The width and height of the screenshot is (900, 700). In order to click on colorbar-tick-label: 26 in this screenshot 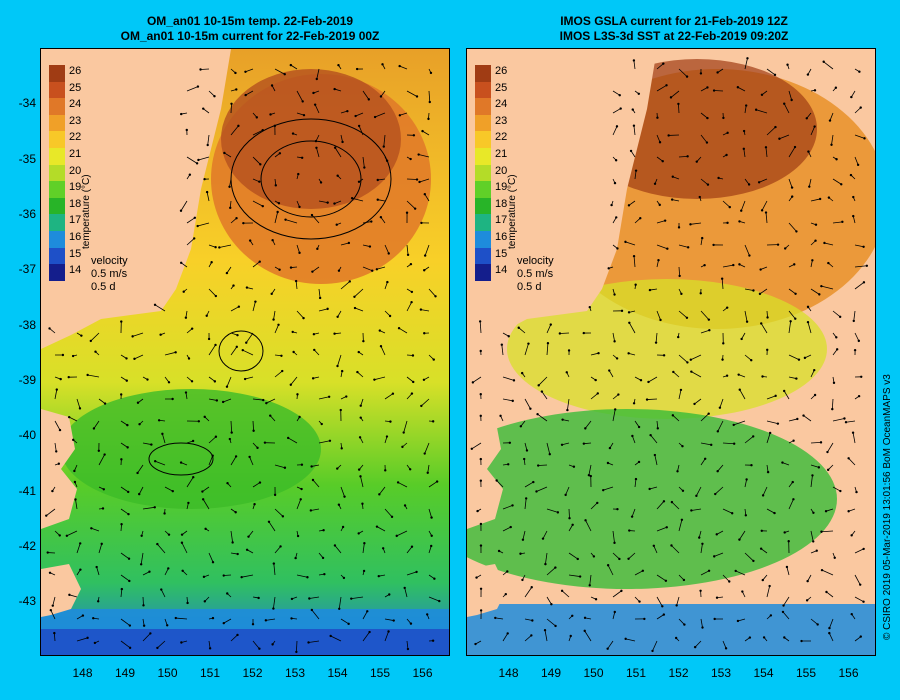, I will do `click(501, 71)`.